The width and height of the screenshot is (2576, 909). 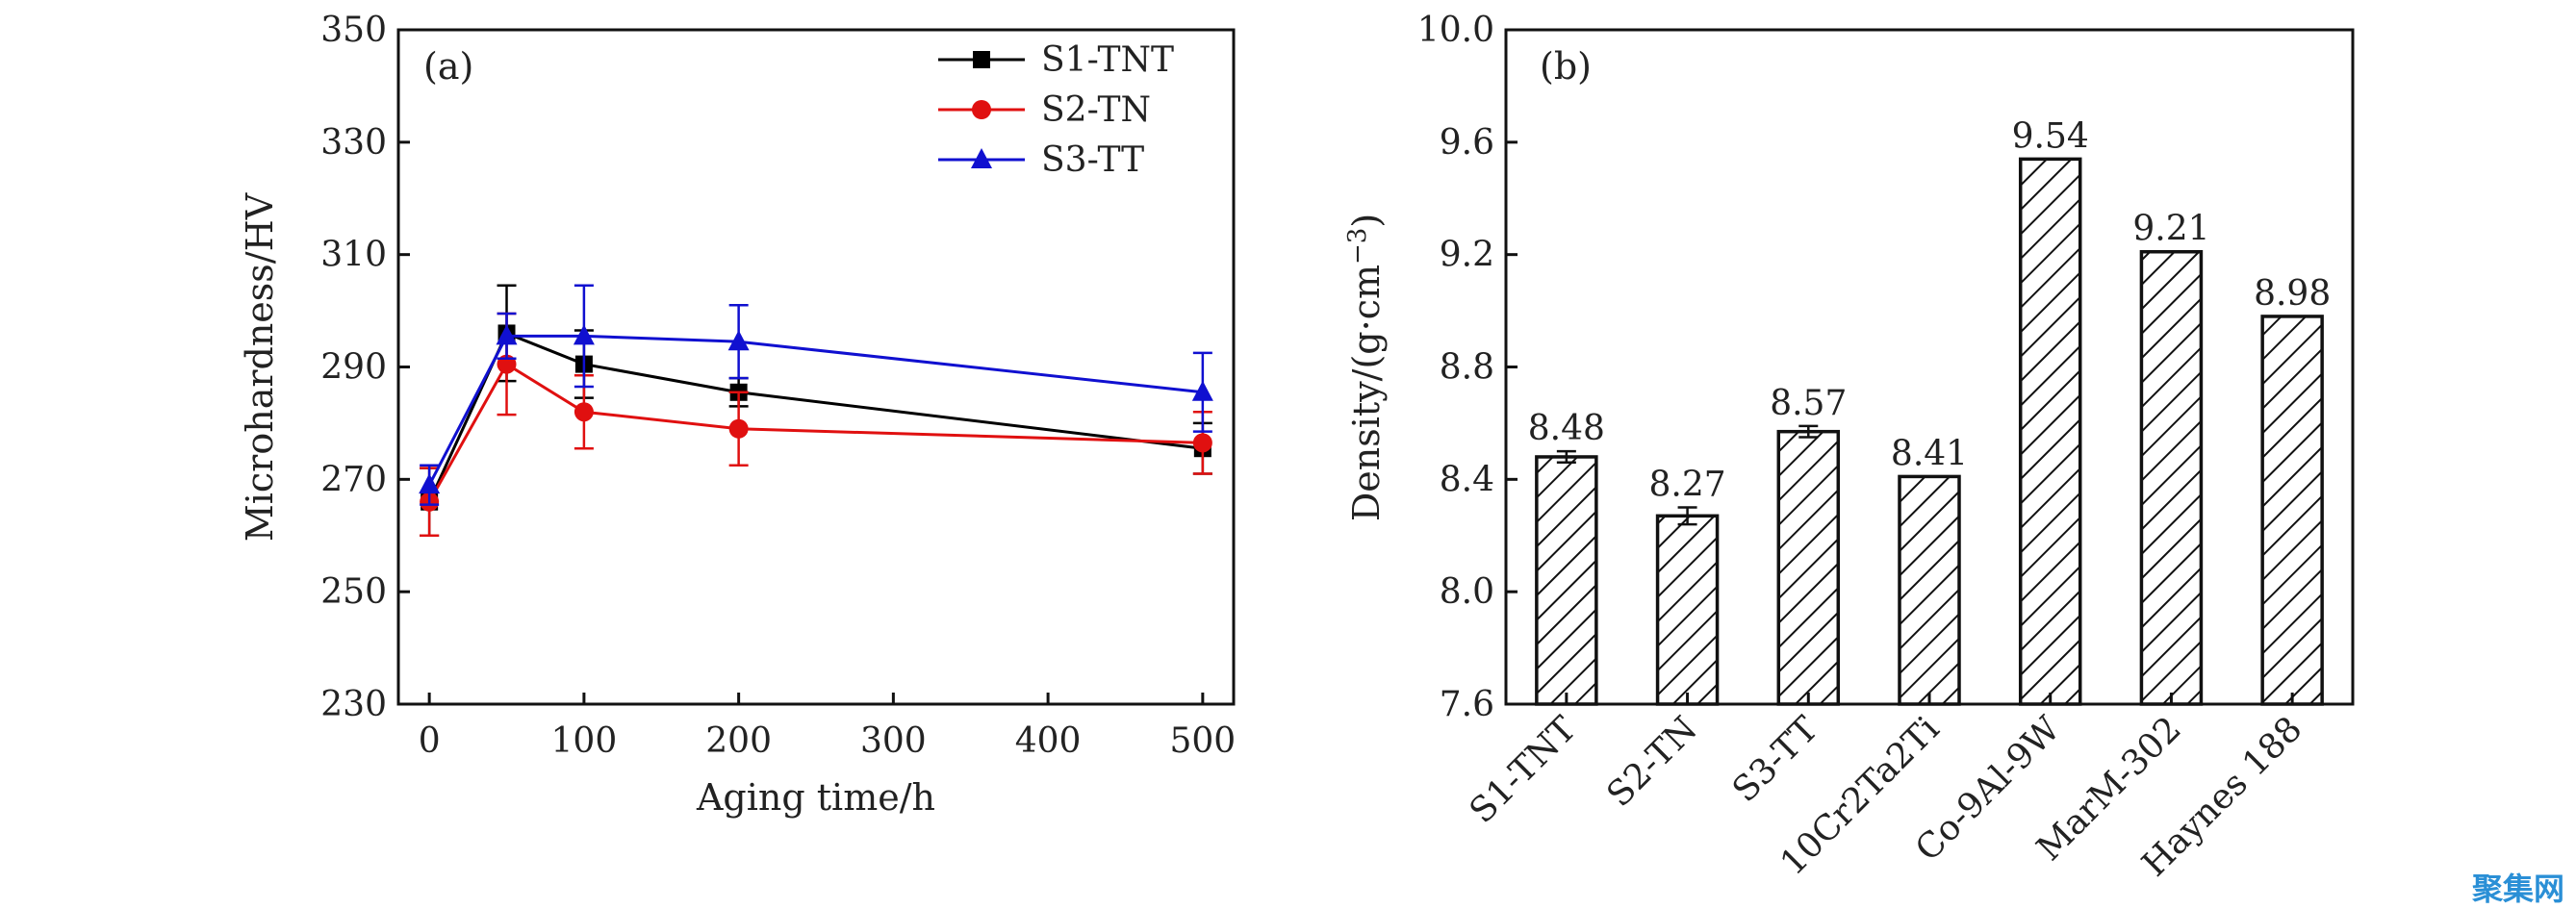 I want to click on panel-a-x-tick-label: 300, so click(x=893, y=741).